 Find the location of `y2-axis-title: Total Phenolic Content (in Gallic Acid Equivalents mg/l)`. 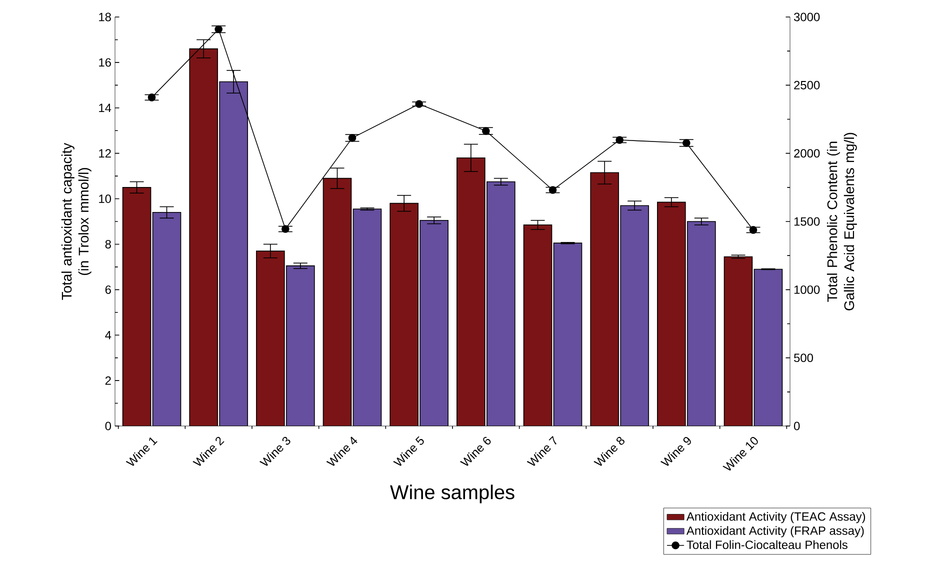

y2-axis-title: Total Phenolic Content (in Gallic Acid Equivalents mg/l) is located at coordinates (841, 221).